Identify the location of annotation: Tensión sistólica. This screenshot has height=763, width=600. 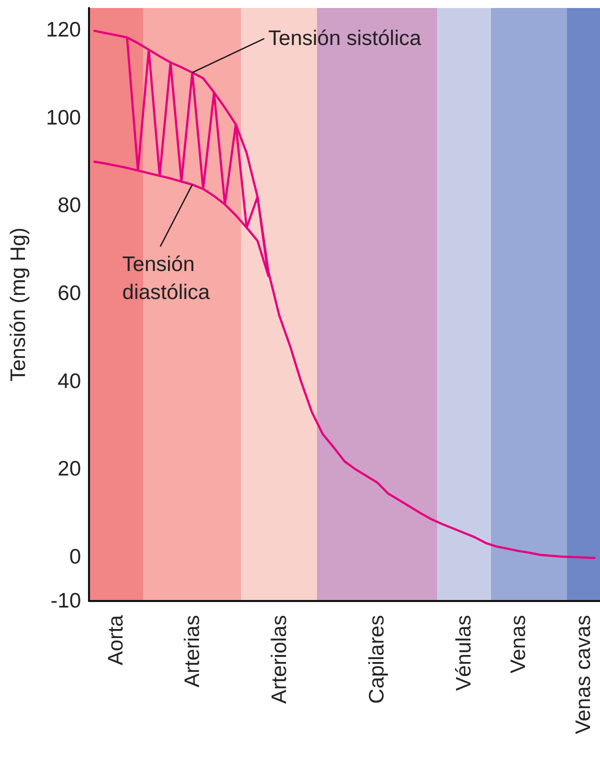
(345, 38).